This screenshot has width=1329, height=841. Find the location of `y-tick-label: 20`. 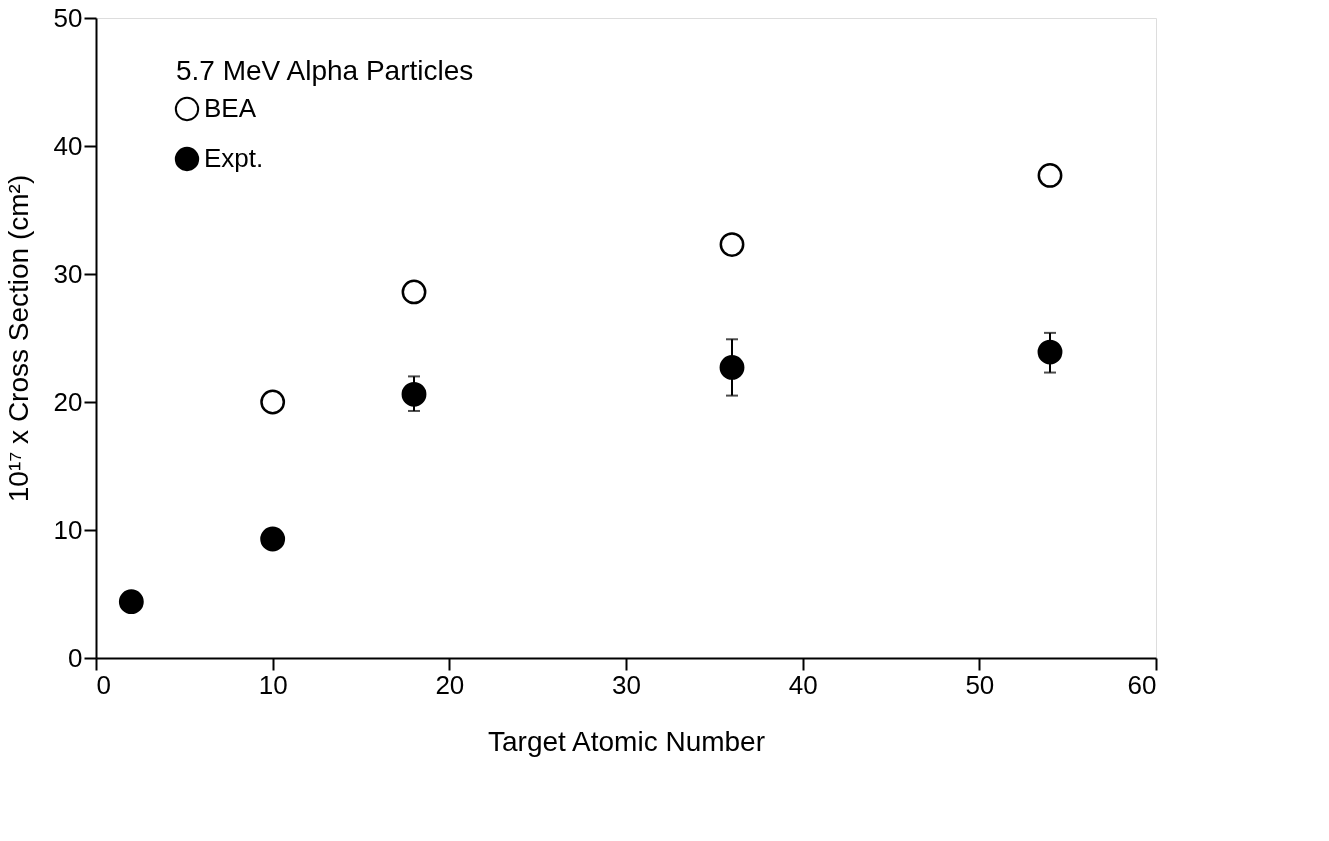

y-tick-label: 20 is located at coordinates (68, 401).